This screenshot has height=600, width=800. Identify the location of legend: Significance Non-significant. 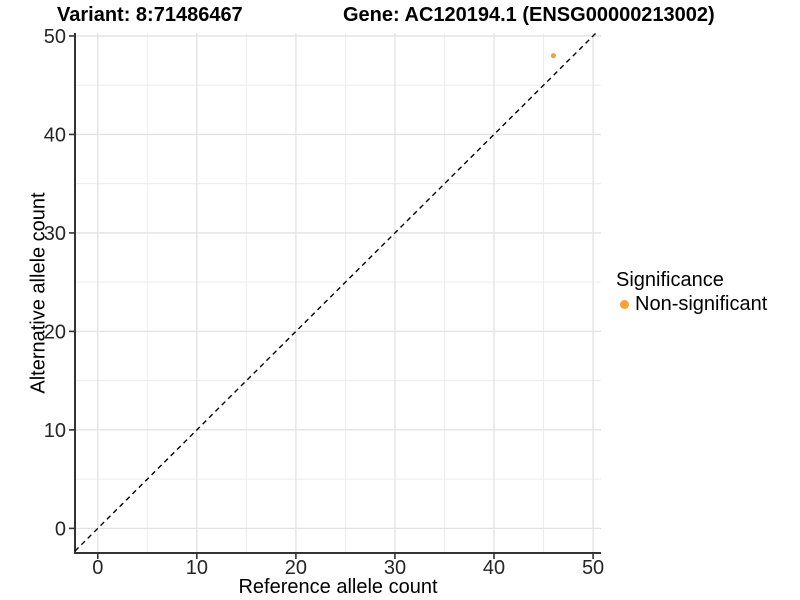
(691, 292).